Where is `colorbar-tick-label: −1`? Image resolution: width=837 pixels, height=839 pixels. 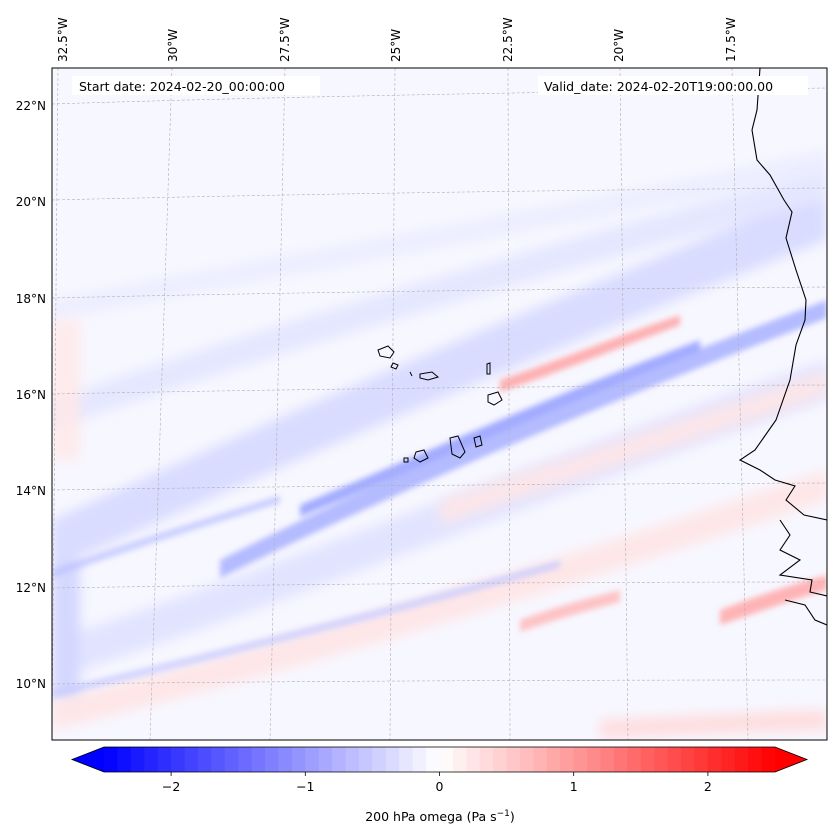 colorbar-tick-label: −1 is located at coordinates (305, 786).